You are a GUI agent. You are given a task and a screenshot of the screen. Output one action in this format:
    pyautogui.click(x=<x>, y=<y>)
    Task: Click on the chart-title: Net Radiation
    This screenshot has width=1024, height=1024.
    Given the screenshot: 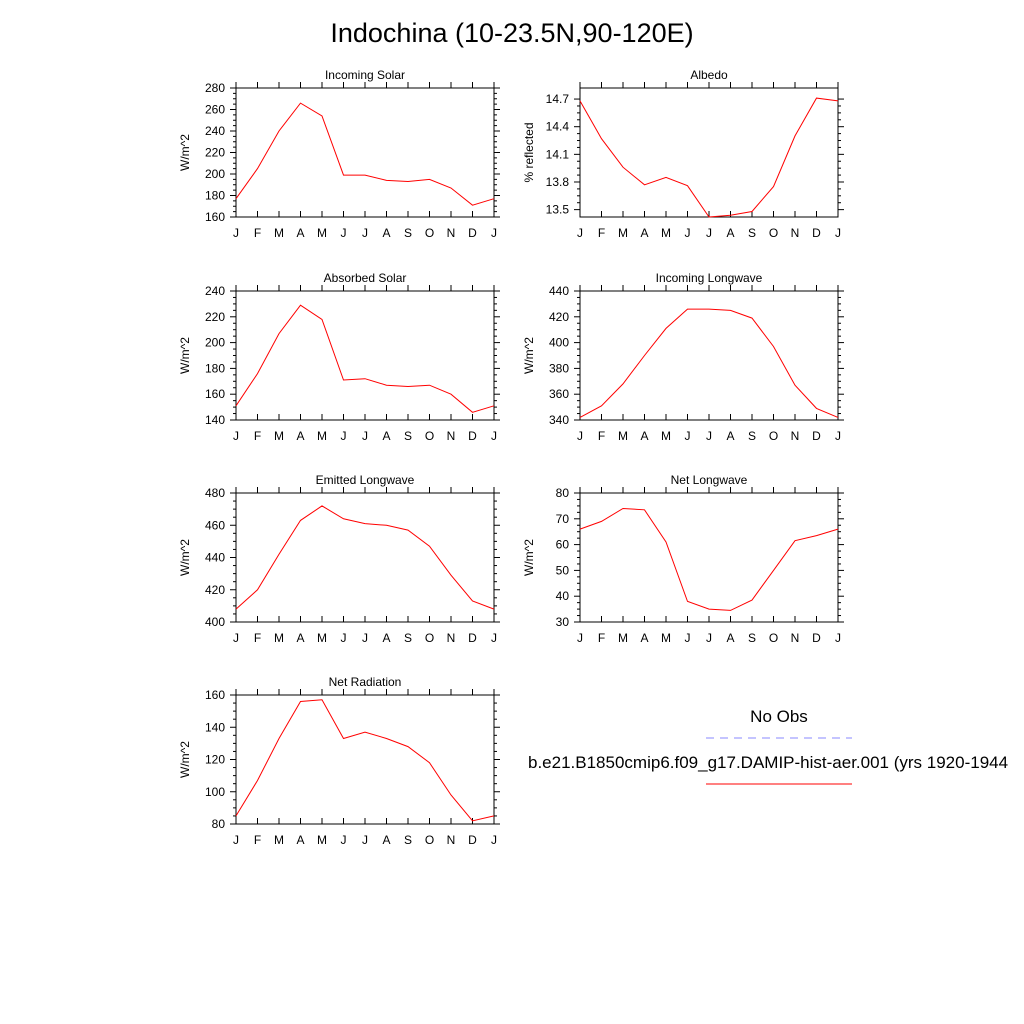 What is the action you would take?
    pyautogui.click(x=365, y=682)
    